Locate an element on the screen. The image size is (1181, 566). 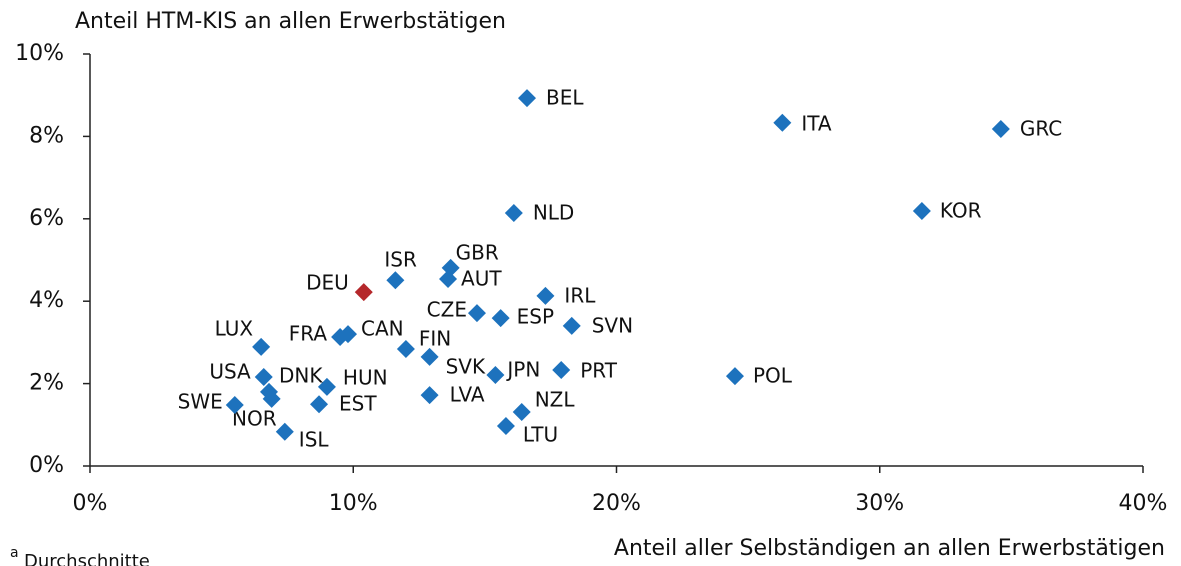
point-label: IRL is located at coordinates (580, 295).